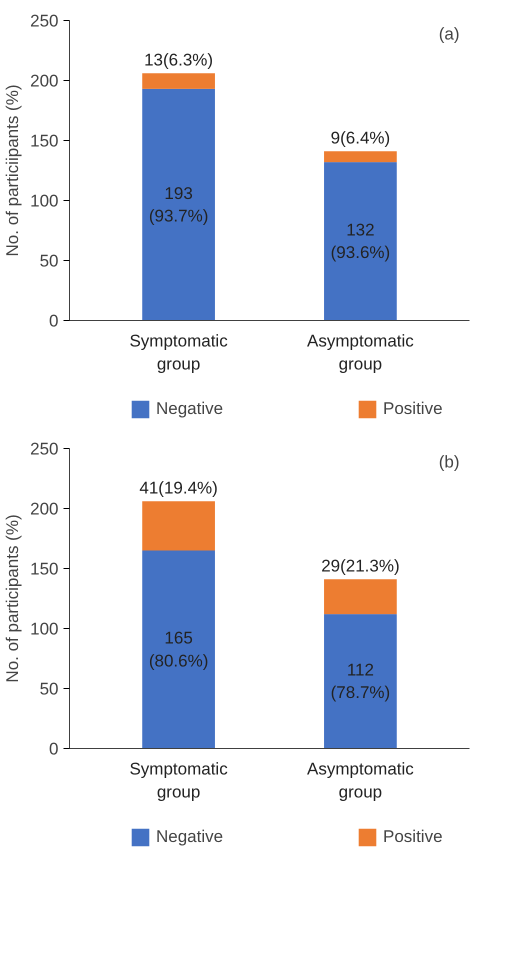  I want to click on data-label: 112 (78.7%), so click(360, 681).